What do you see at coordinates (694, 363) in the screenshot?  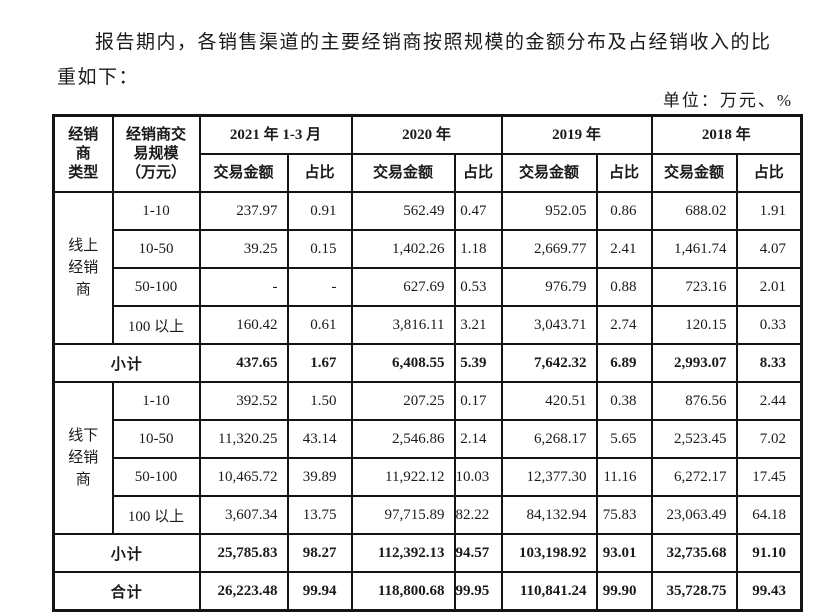 I see `amount-cell: 2,993.07` at bounding box center [694, 363].